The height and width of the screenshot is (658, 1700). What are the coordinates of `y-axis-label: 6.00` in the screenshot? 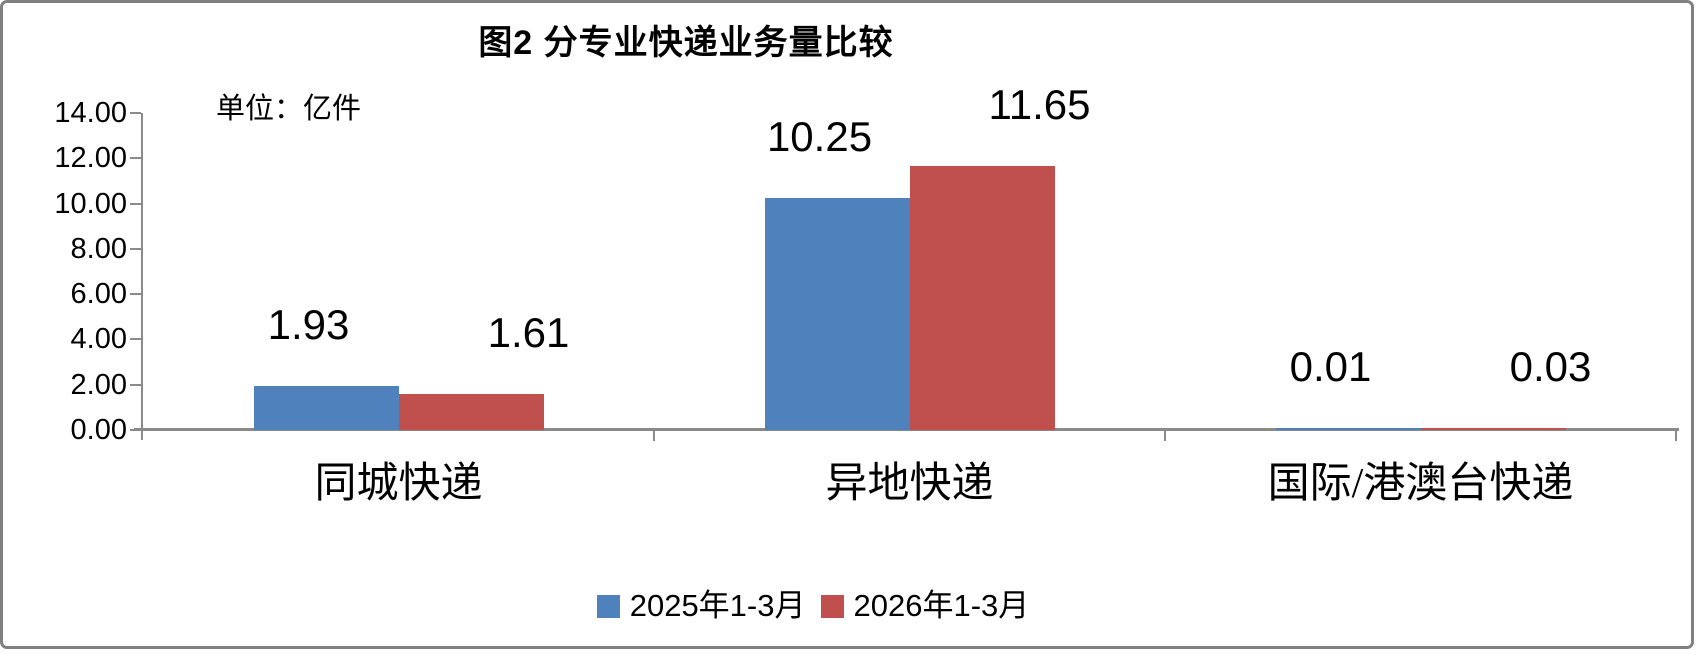 It's located at (98, 294).